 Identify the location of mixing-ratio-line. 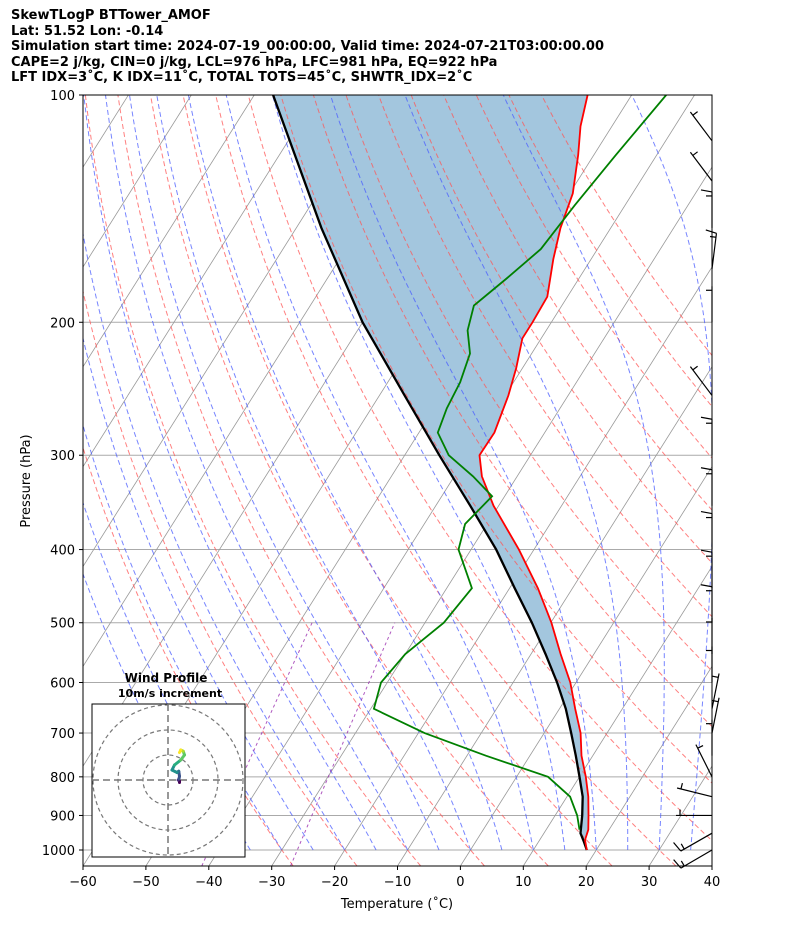
(343, 744).